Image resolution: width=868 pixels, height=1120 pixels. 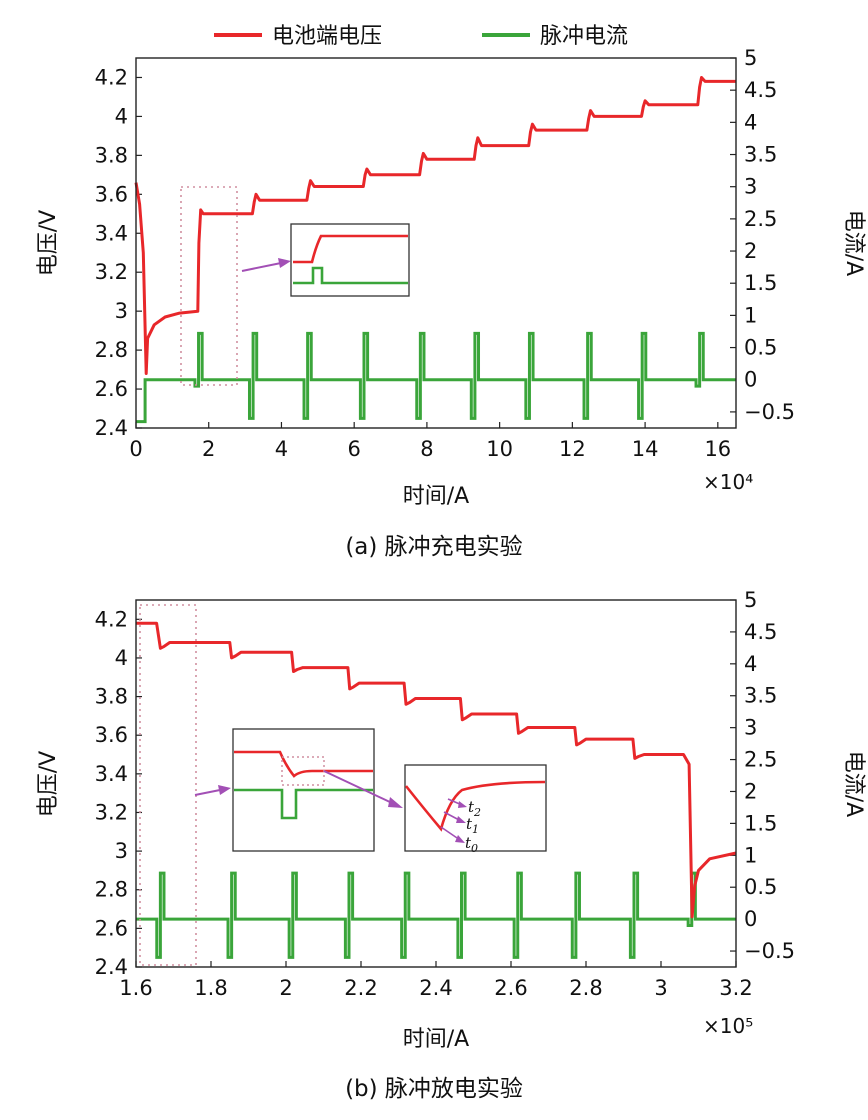 What do you see at coordinates (717, 449) in the screenshot?
I see `x-tick-label: 16` at bounding box center [717, 449].